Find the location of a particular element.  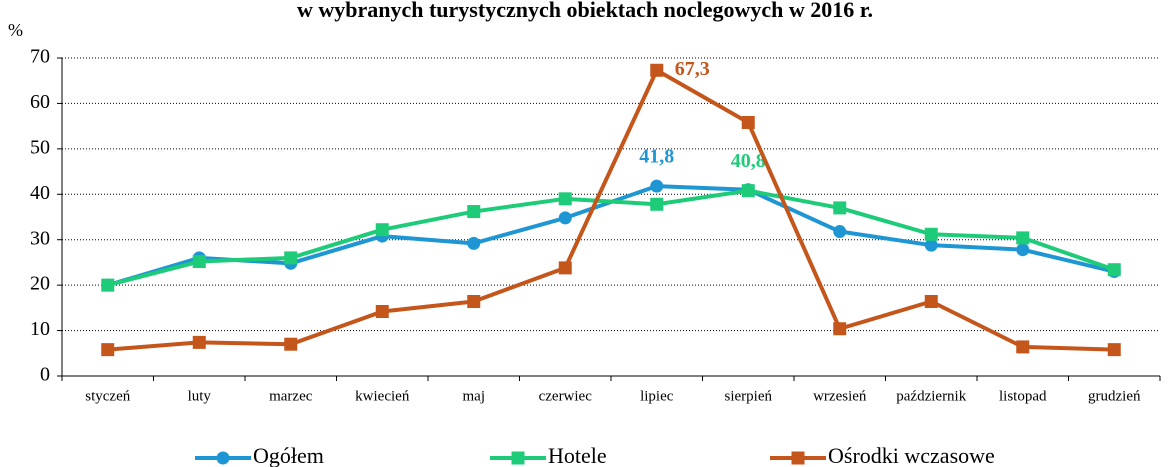

y-tick-label: 70 is located at coordinates (40, 57).